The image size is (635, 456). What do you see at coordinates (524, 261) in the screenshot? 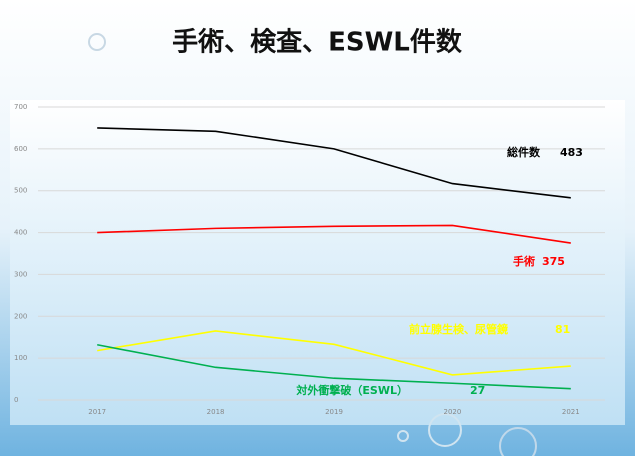
I see `series-label: 手術` at bounding box center [524, 261].